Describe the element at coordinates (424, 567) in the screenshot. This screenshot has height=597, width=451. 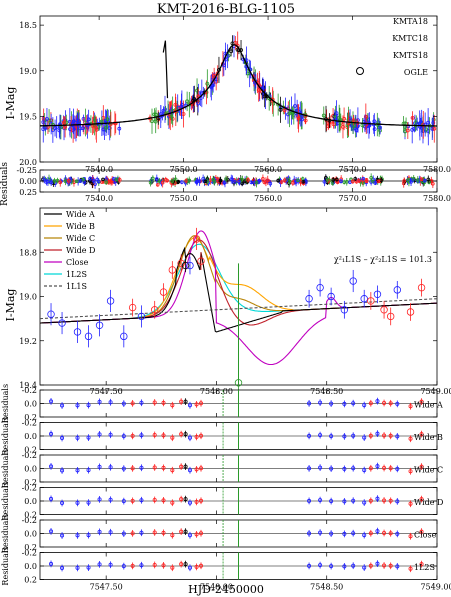
I see `residual-panel-label-1l2s: 1L2S` at that location.